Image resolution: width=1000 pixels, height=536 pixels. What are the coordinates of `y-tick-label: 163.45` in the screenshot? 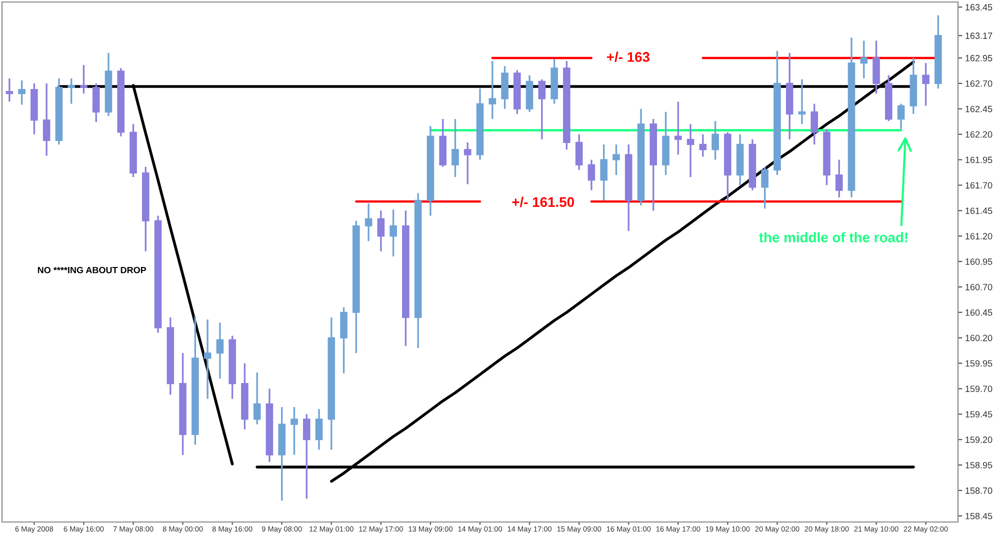 It's located at (979, 7).